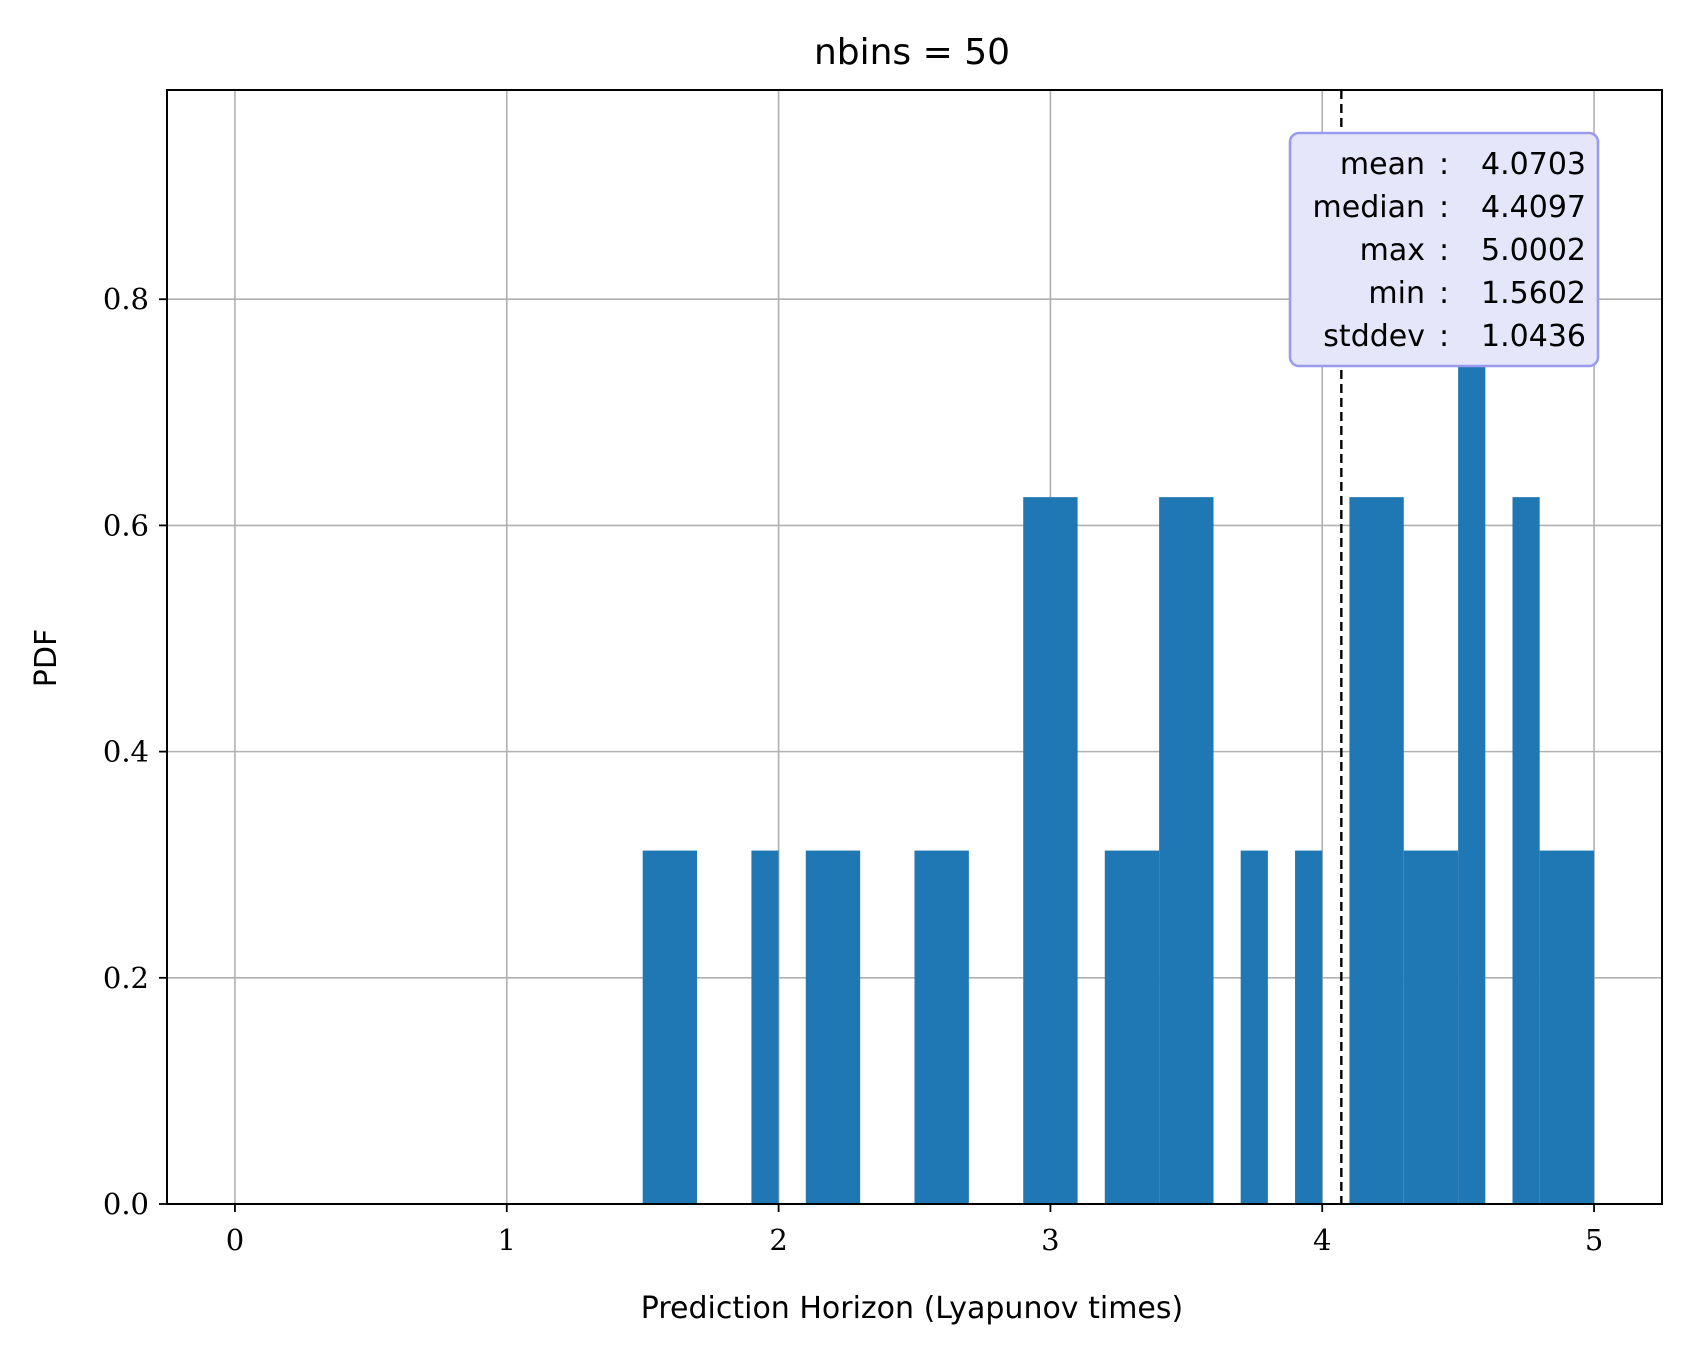 This screenshot has width=1683, height=1352. What do you see at coordinates (1594, 1240) in the screenshot?
I see `x-tick-label: 5` at bounding box center [1594, 1240].